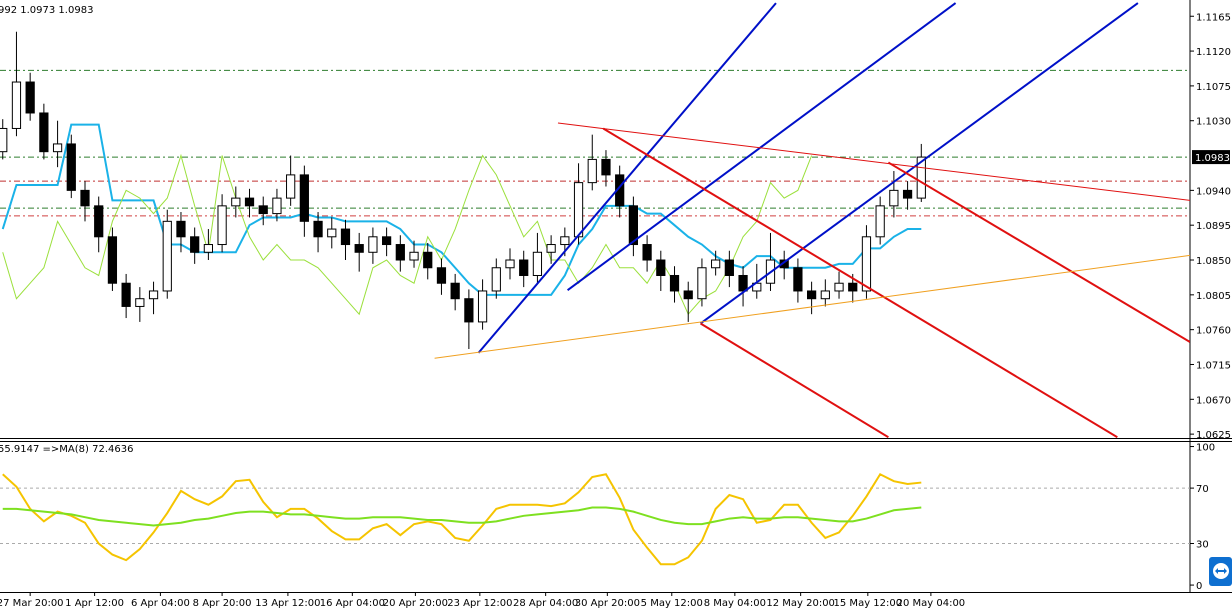 The image size is (1232, 616). Describe the element at coordinates (1213, 365) in the screenshot. I see `y-tick-label: 1.0715` at that location.